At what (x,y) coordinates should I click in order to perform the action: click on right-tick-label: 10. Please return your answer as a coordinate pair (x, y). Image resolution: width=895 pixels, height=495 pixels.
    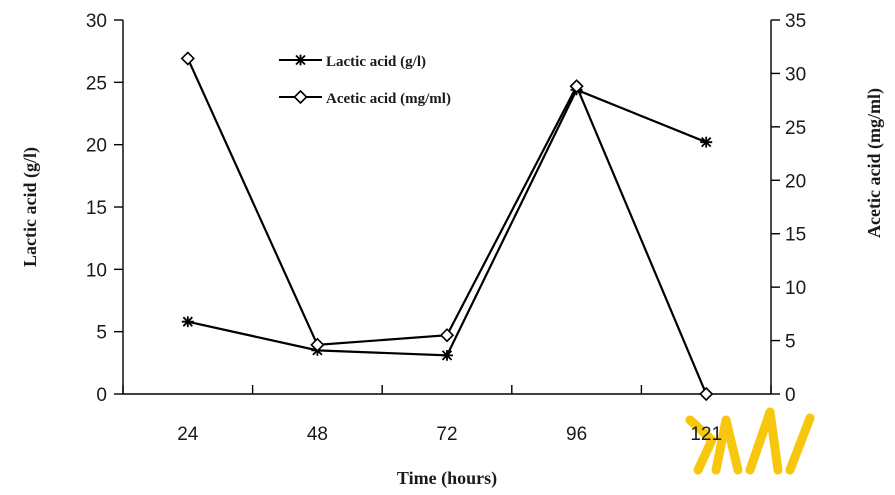
    Looking at the image, I should click on (795, 288).